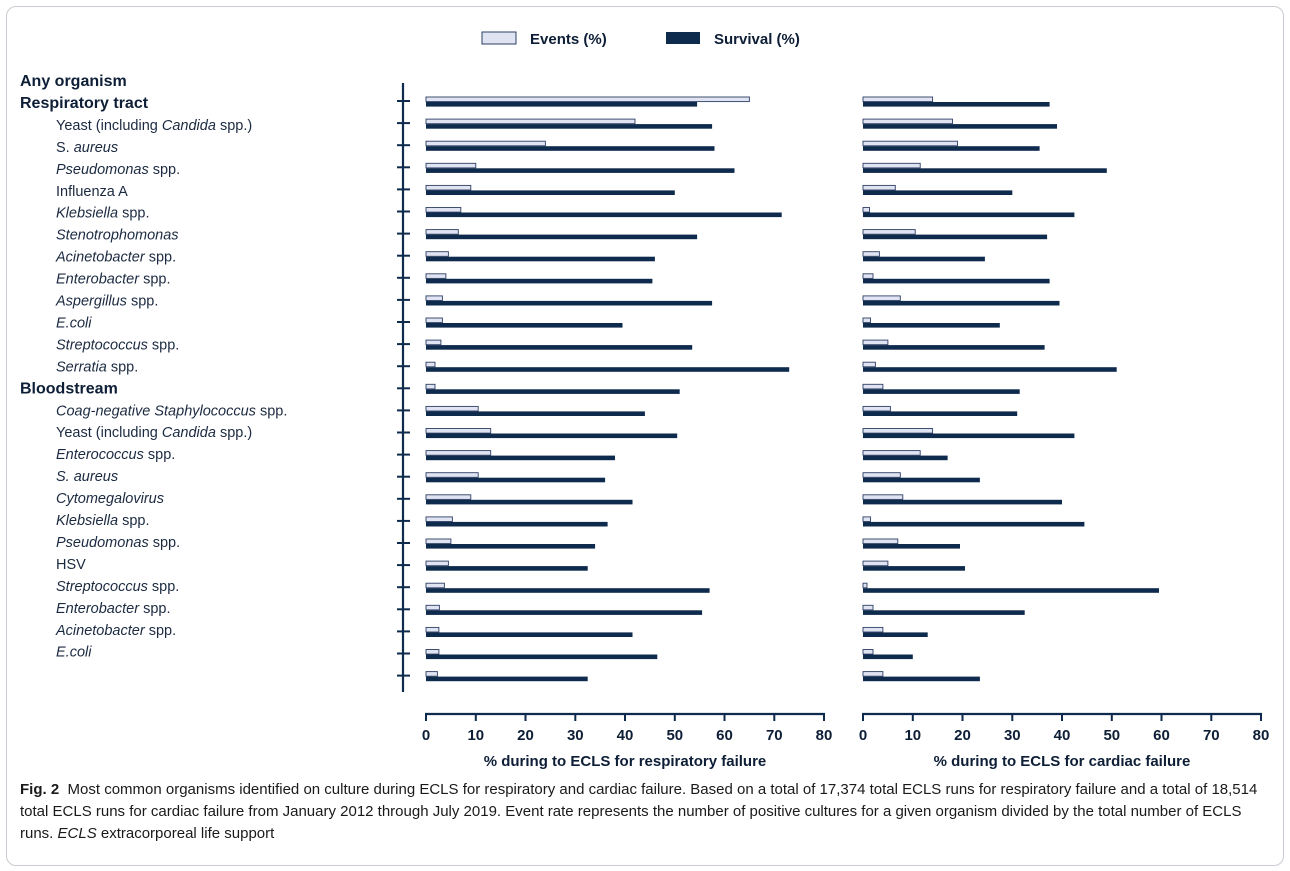  I want to click on legend: Events (%) Survival (%), so click(640, 39).